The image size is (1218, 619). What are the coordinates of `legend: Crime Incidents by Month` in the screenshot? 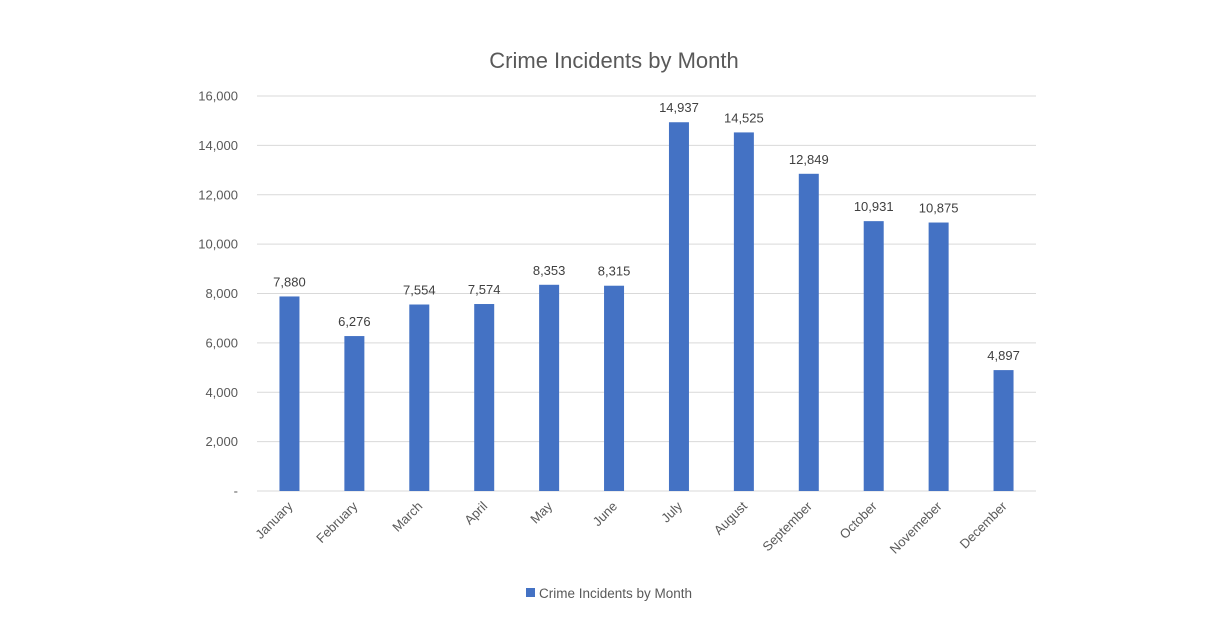 It's located at (609, 593).